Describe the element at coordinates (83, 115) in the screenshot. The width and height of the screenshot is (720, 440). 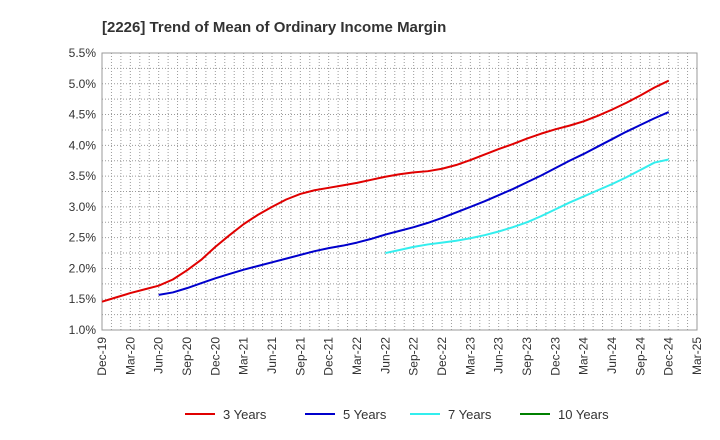
I see `y-tick-label: 4.5%` at that location.